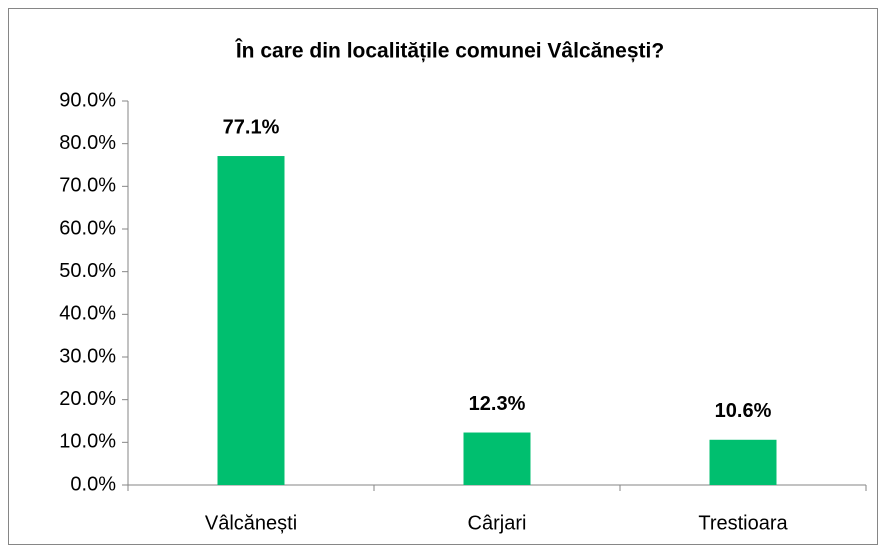 This screenshot has height=551, width=884. Describe the element at coordinates (93, 484) in the screenshot. I see `y-tick-label: 0.0%` at that location.